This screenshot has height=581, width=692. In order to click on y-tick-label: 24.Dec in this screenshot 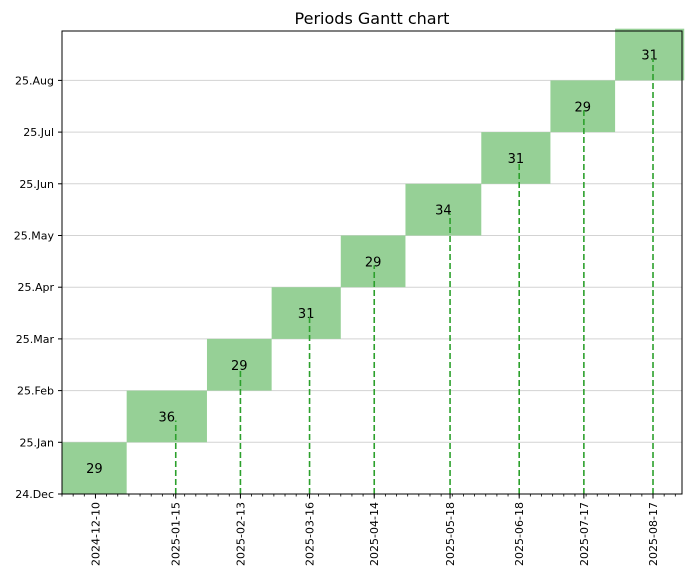, I will do `click(34, 494)`.